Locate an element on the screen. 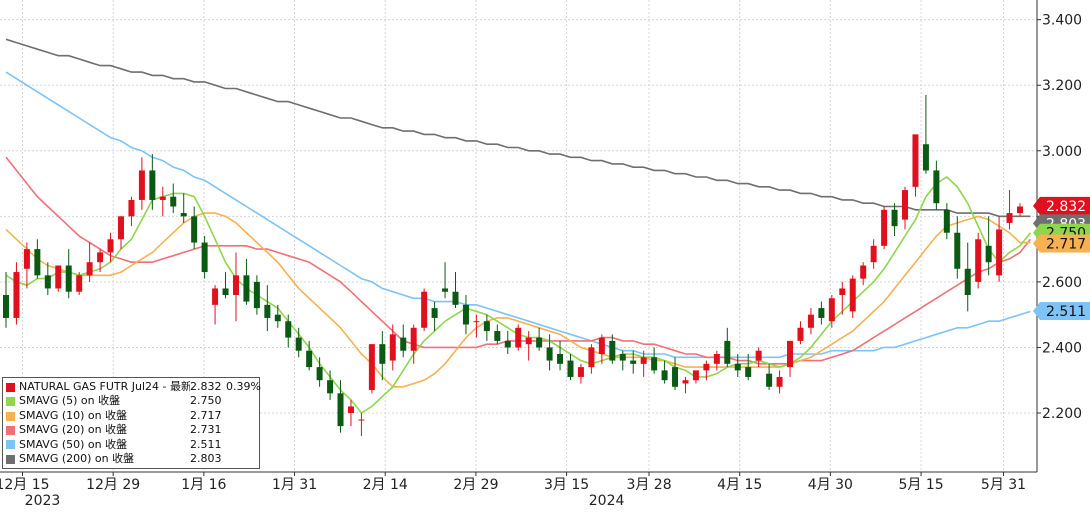 Image resolution: width=1090 pixels, height=512 pixels. x-tick-label: 3月 28 is located at coordinates (648, 485).